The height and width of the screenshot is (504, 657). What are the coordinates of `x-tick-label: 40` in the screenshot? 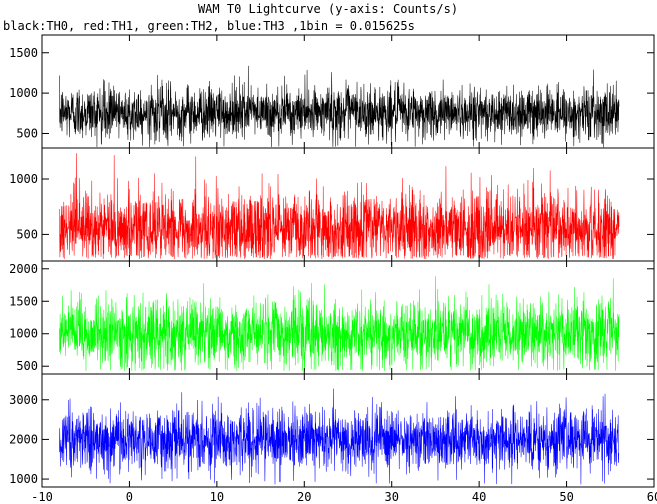 It's located at (479, 497).